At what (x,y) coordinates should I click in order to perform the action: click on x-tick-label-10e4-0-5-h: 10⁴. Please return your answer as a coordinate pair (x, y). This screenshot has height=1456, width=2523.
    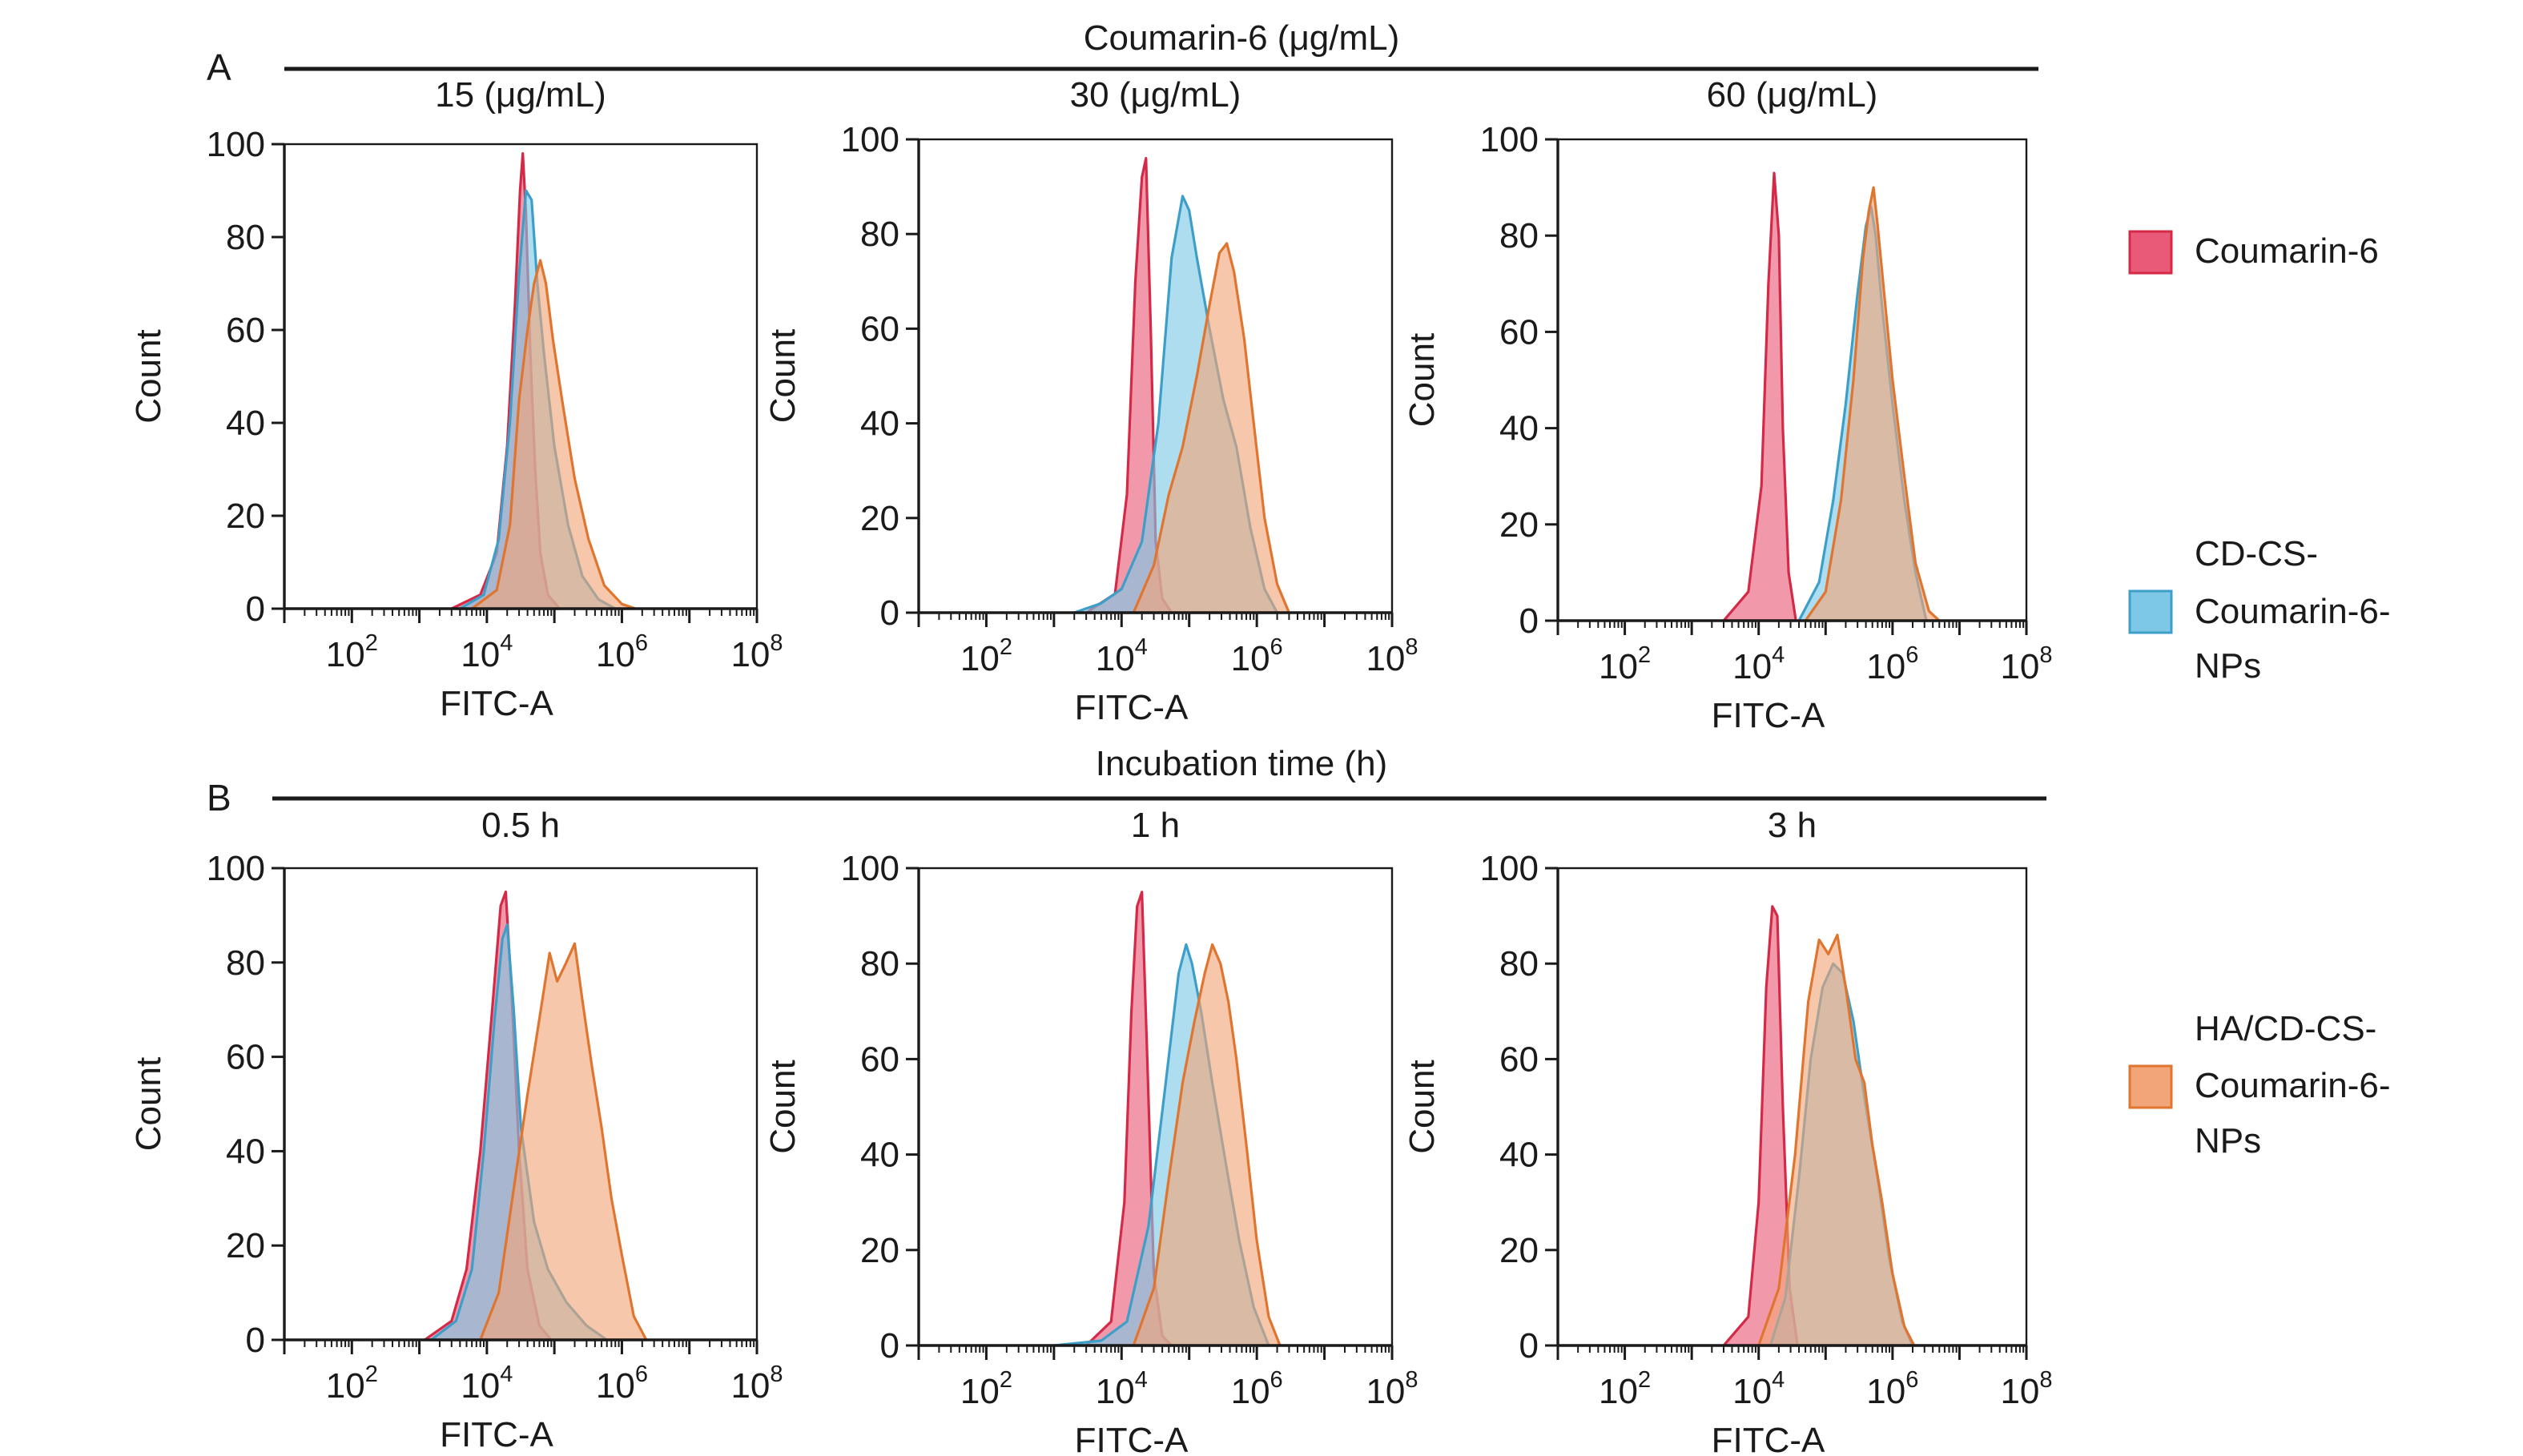
    Looking at the image, I should click on (487, 1383).